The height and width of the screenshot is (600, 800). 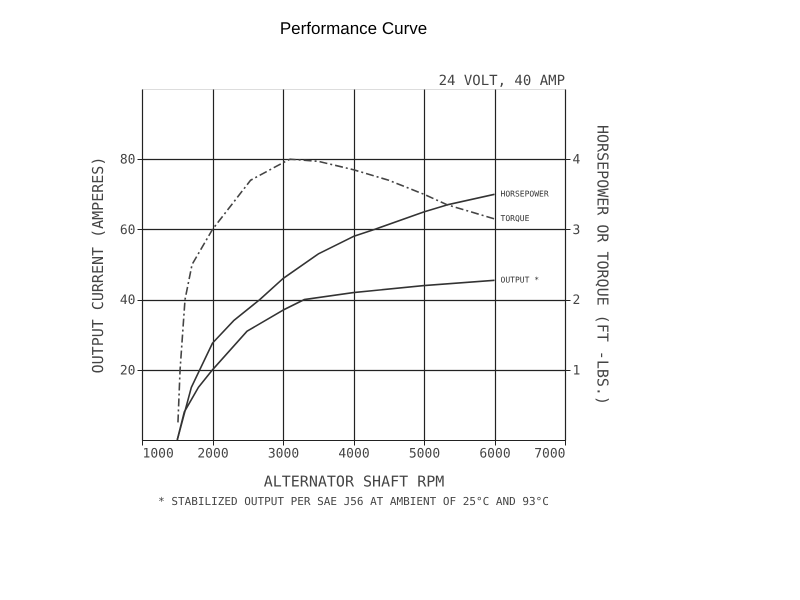 What do you see at coordinates (515, 218) in the screenshot?
I see `series-label: TORQUE` at bounding box center [515, 218].